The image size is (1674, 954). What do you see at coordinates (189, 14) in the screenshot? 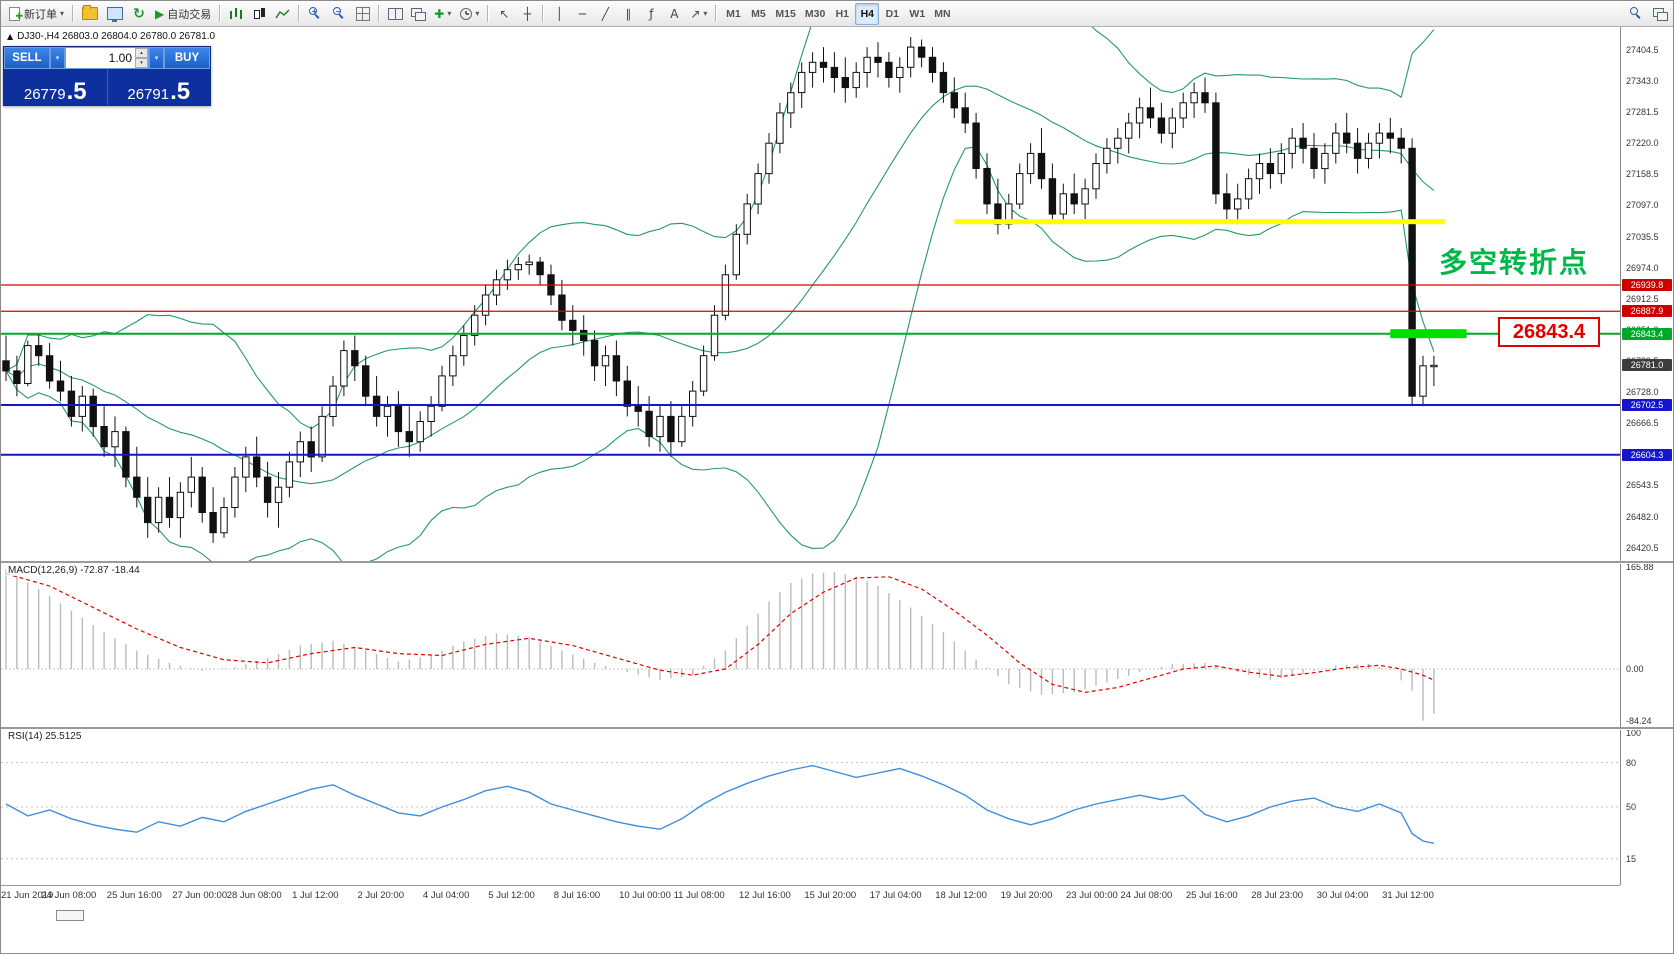
I see `auto-trading-label: 自动交易` at bounding box center [189, 14].